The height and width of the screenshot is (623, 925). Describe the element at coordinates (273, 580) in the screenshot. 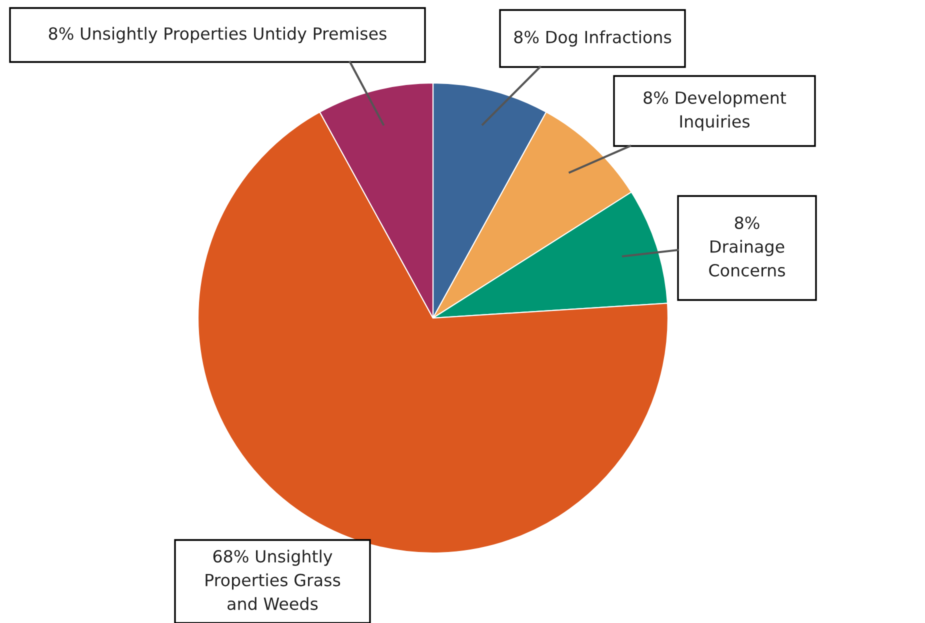

I see `slice-label: 68% Unsightly Properties Grass and Weeds` at that location.